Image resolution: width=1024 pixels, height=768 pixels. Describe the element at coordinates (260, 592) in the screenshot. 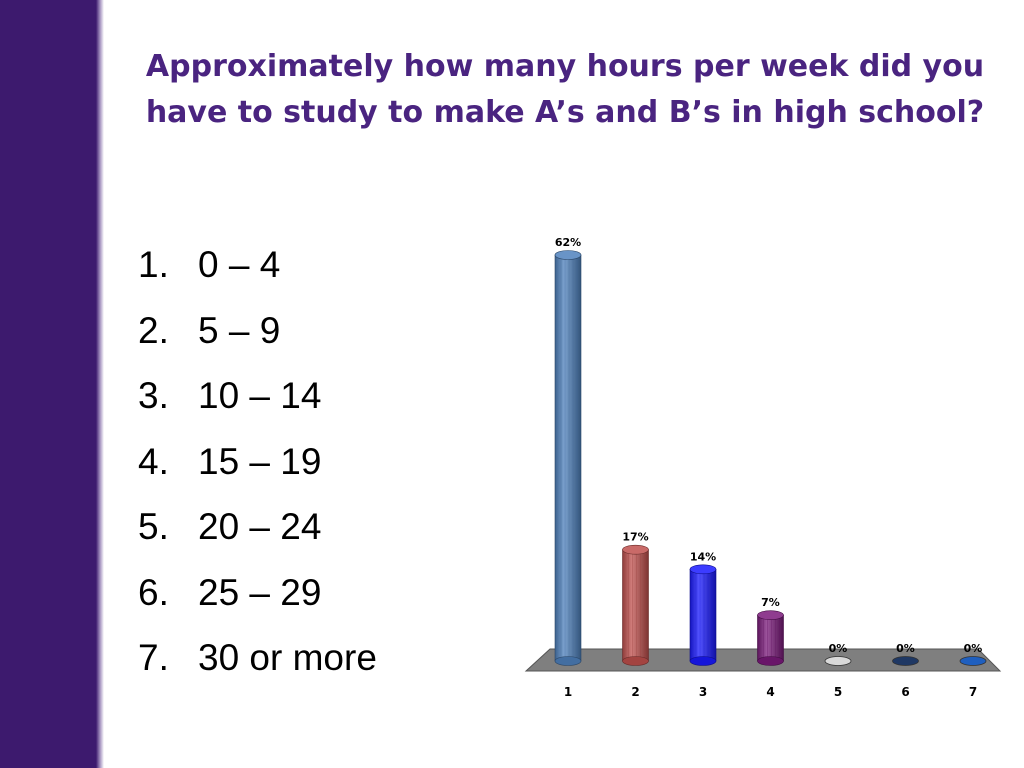

I see `option-label: 25 – 29` at that location.